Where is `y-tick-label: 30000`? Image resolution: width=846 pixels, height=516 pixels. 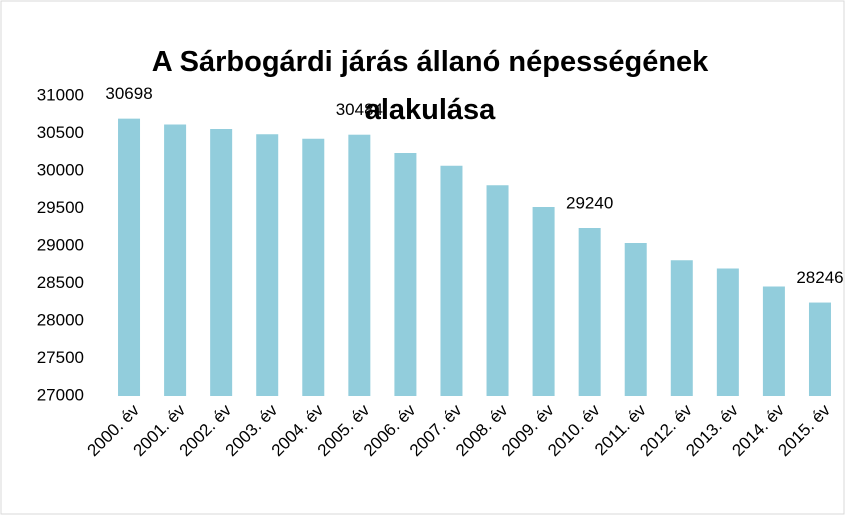 y-tick-label: 30000 is located at coordinates (60, 169).